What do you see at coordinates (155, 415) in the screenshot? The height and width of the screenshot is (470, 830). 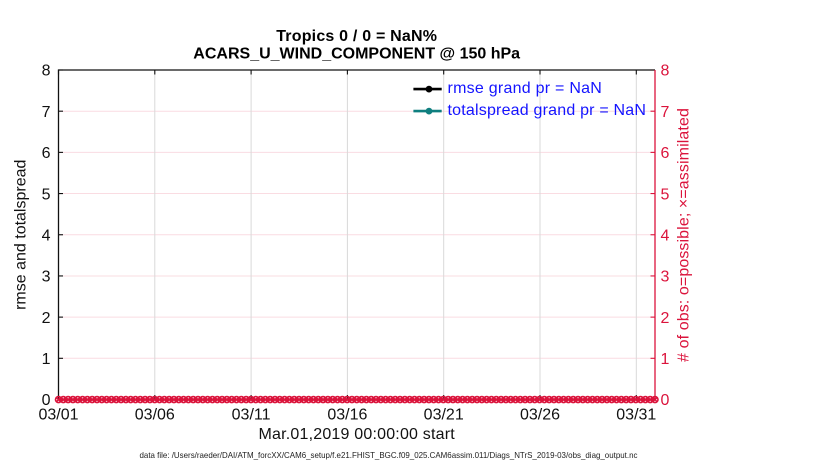 I see `svg-text: 03/06` at bounding box center [155, 415].